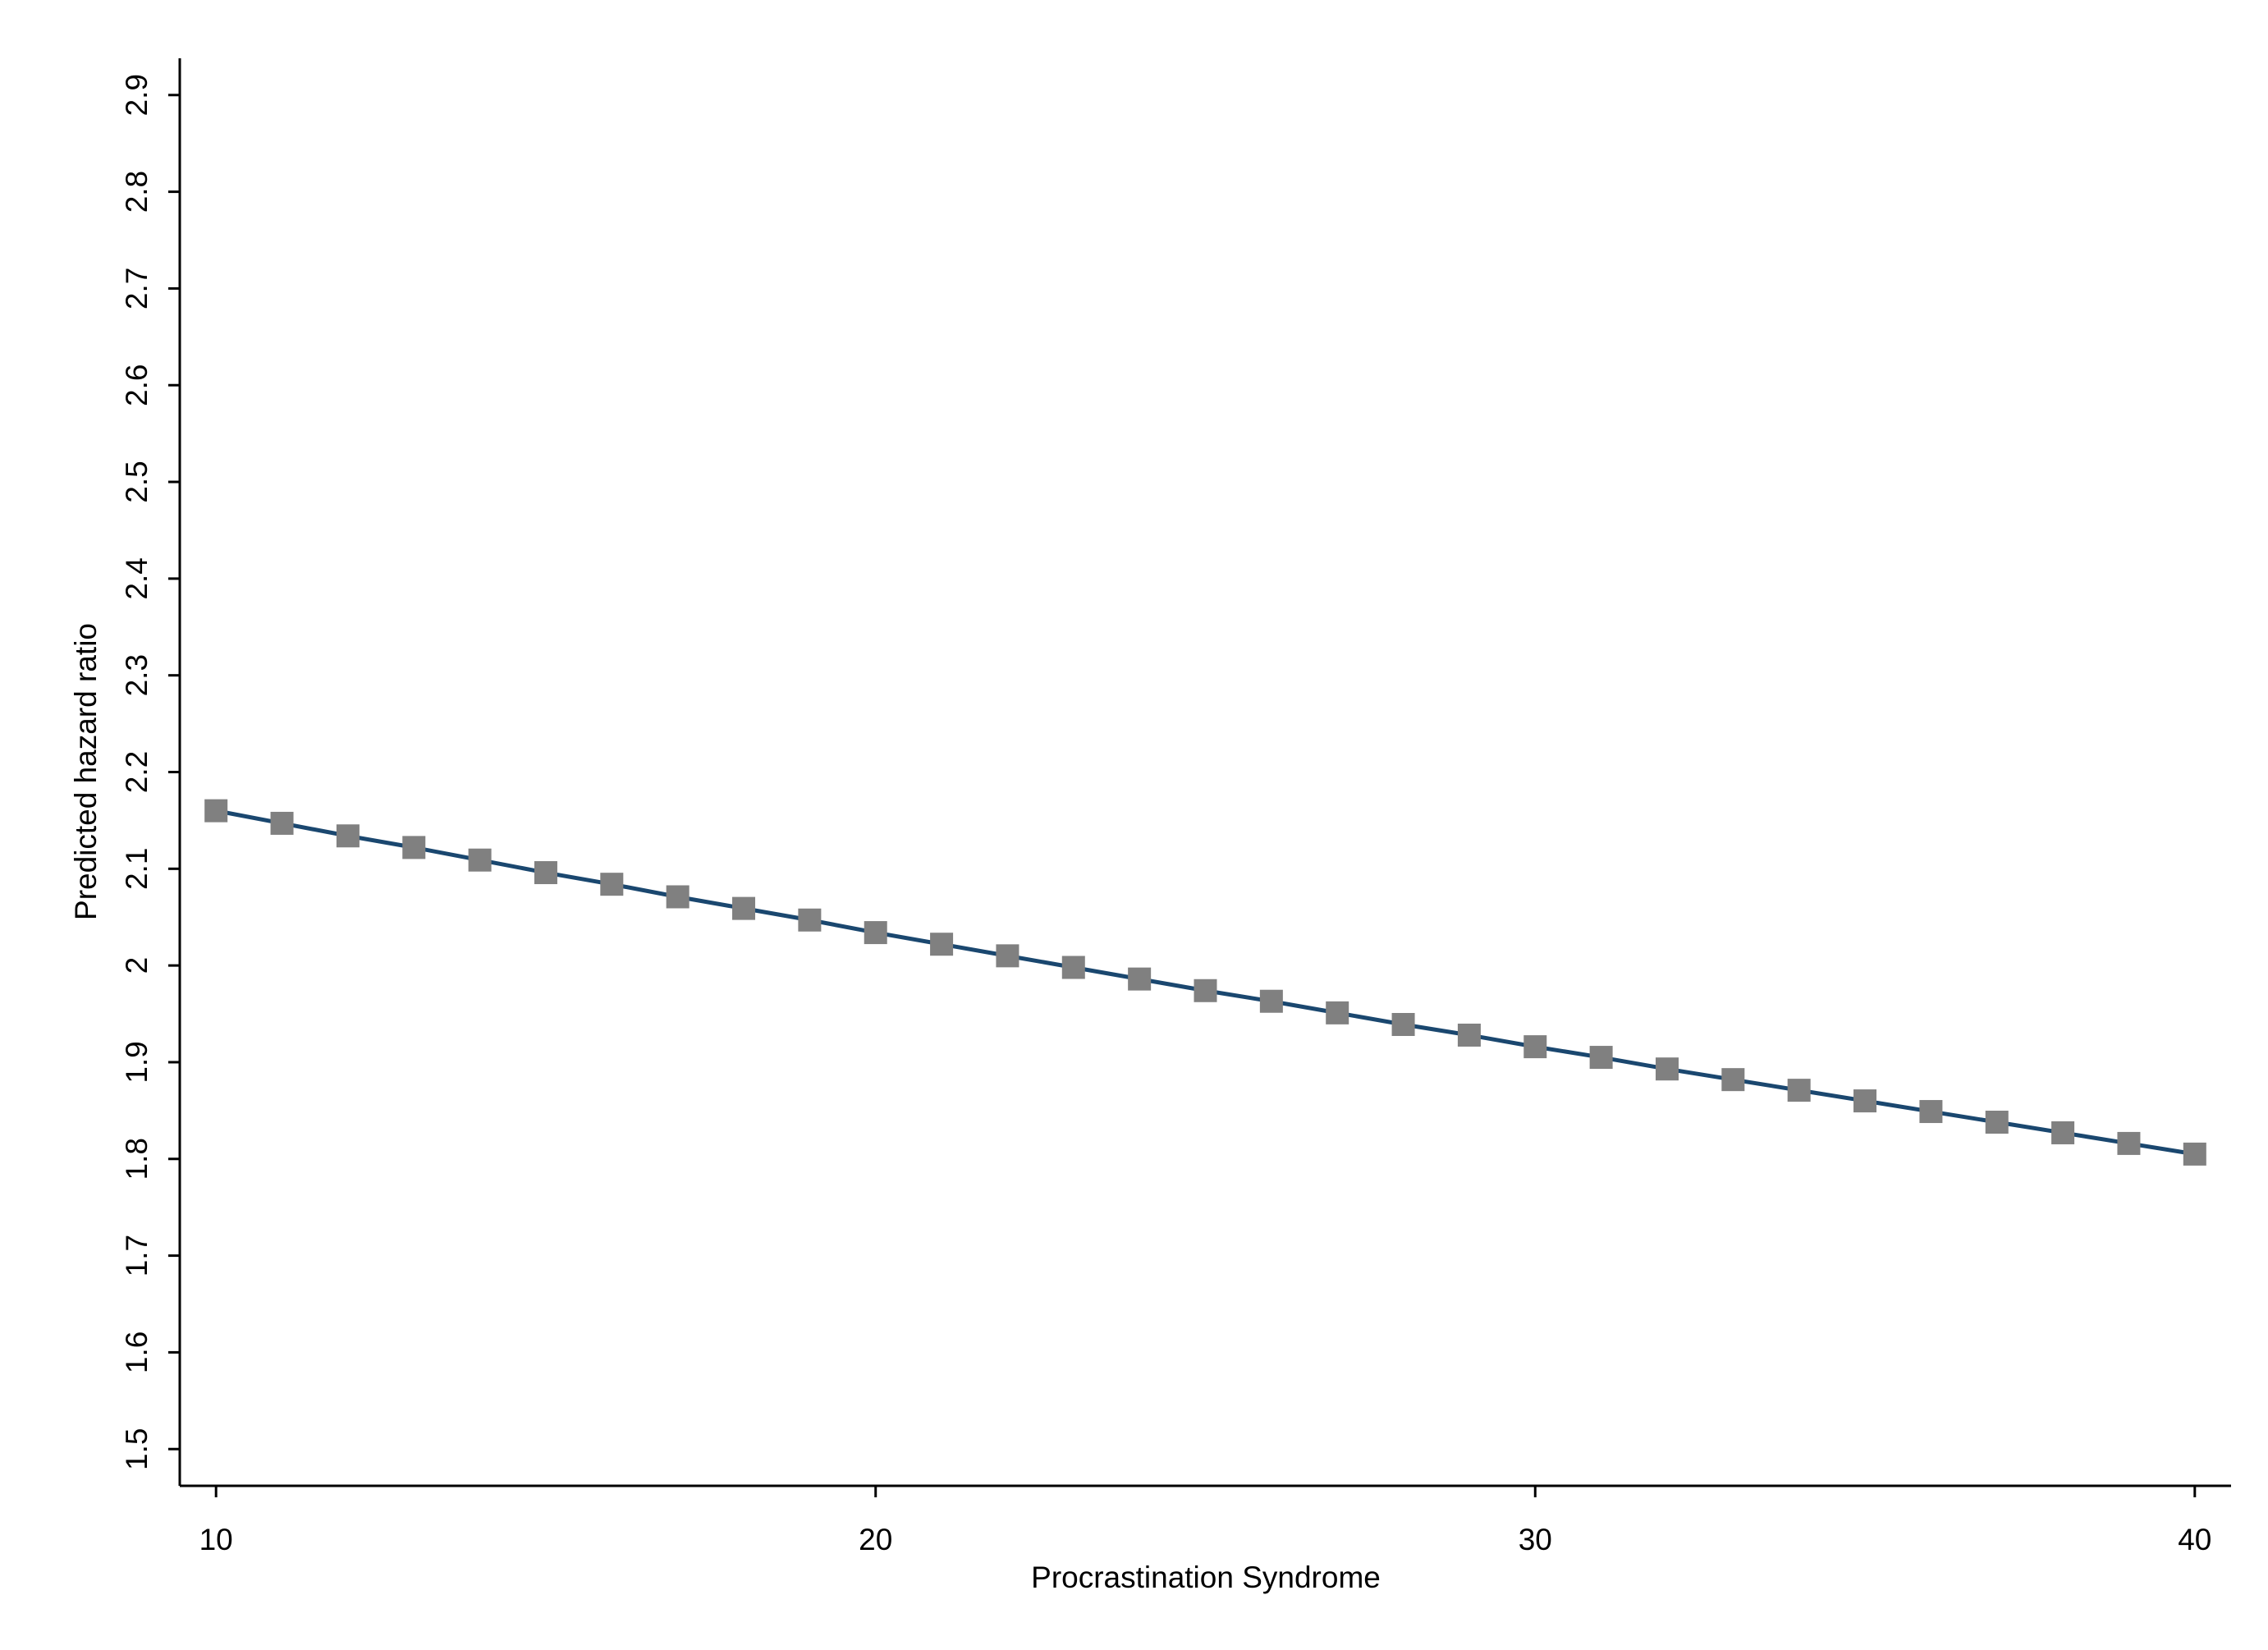 Image resolution: width=2268 pixels, height=1650 pixels. Describe the element at coordinates (136, 288) in the screenshot. I see `y-tick-label: 2.7` at that location.